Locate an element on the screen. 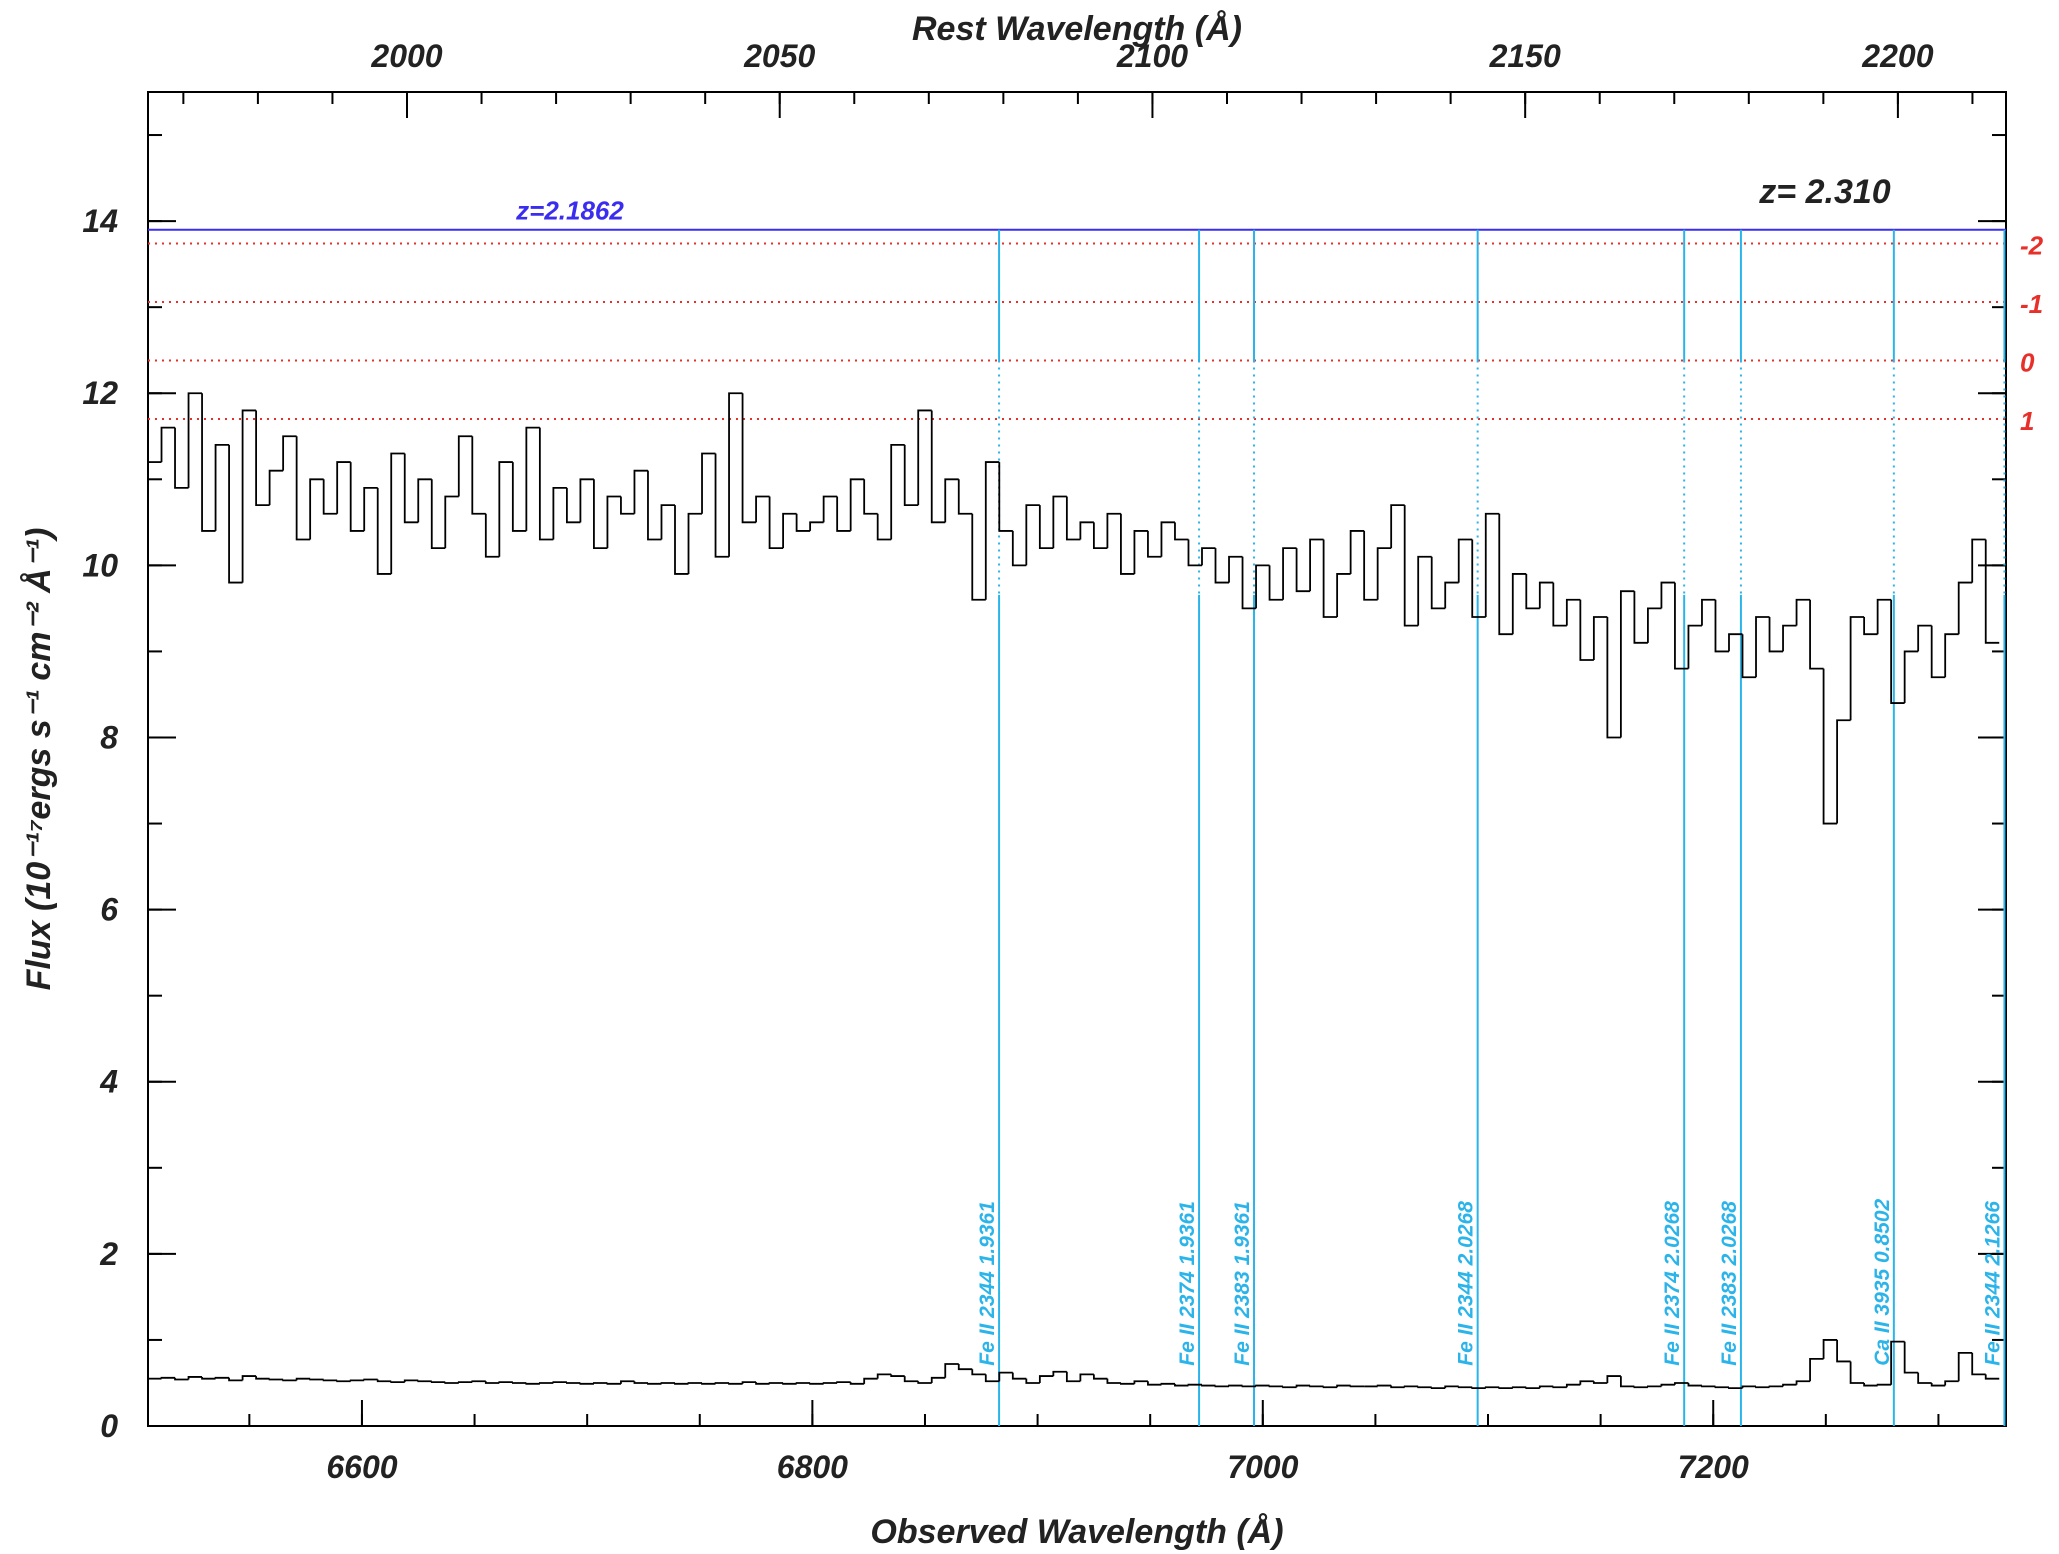 The height and width of the screenshot is (1554, 2059). y-axis-label: Flux (10⁻¹⁷ergs s⁻¹ cm⁻² Å⁻¹) is located at coordinates (39, 759).